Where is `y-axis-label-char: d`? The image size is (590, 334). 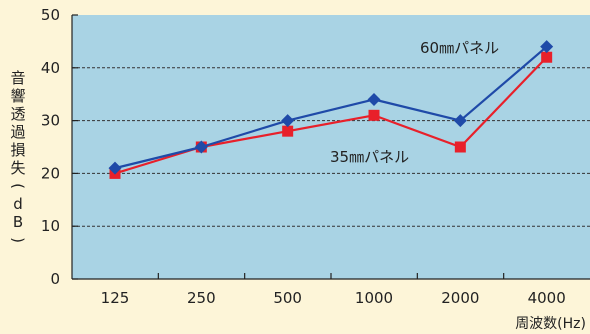
y-axis-label-char: d is located at coordinates (18, 204).